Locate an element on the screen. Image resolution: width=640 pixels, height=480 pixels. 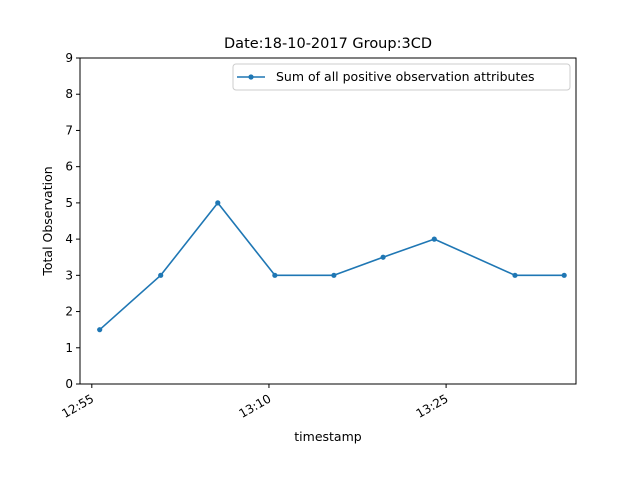
legend-marker is located at coordinates (251, 77).